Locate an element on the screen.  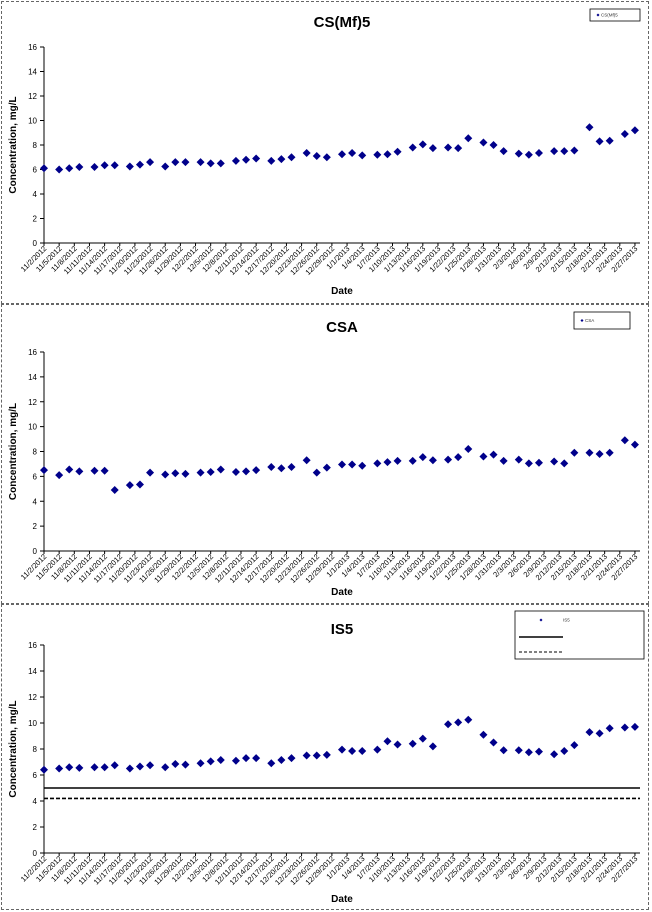
y-tick-label: 16 is located at coordinates (32, 352).